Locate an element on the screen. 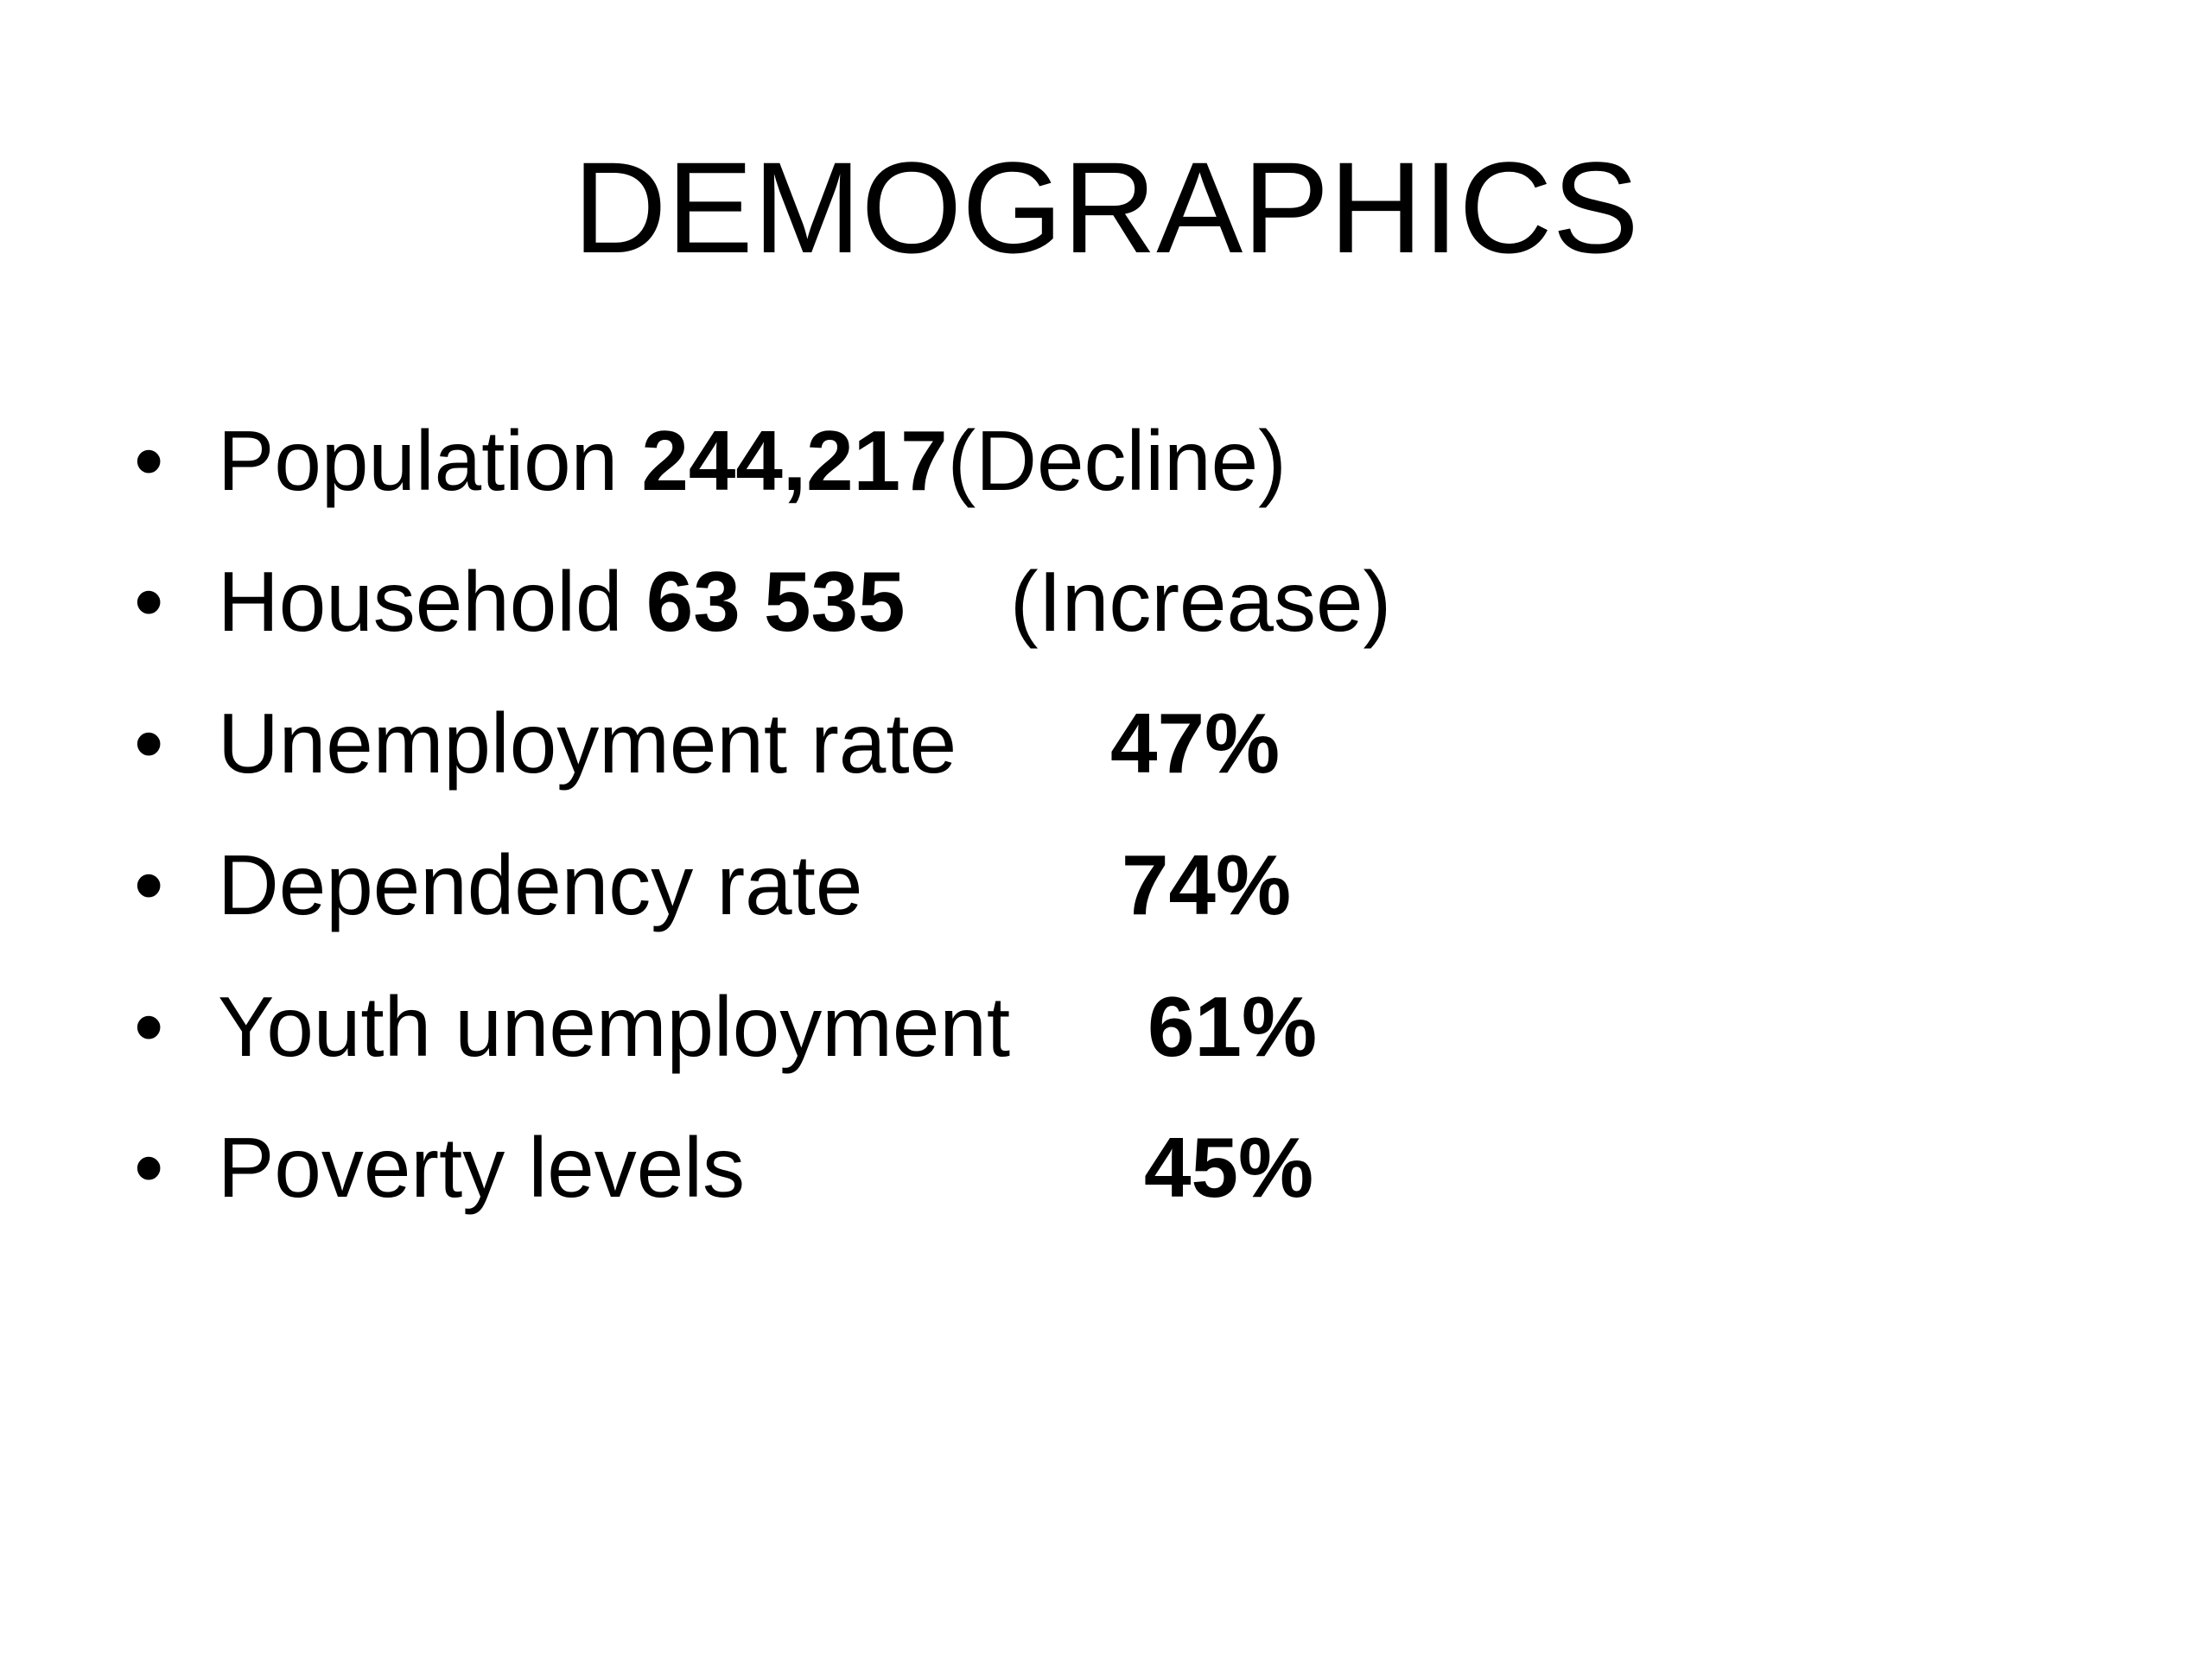 The image size is (2212, 1659). bullet-text: Population 244,217(Decline) is located at coordinates (752, 460).